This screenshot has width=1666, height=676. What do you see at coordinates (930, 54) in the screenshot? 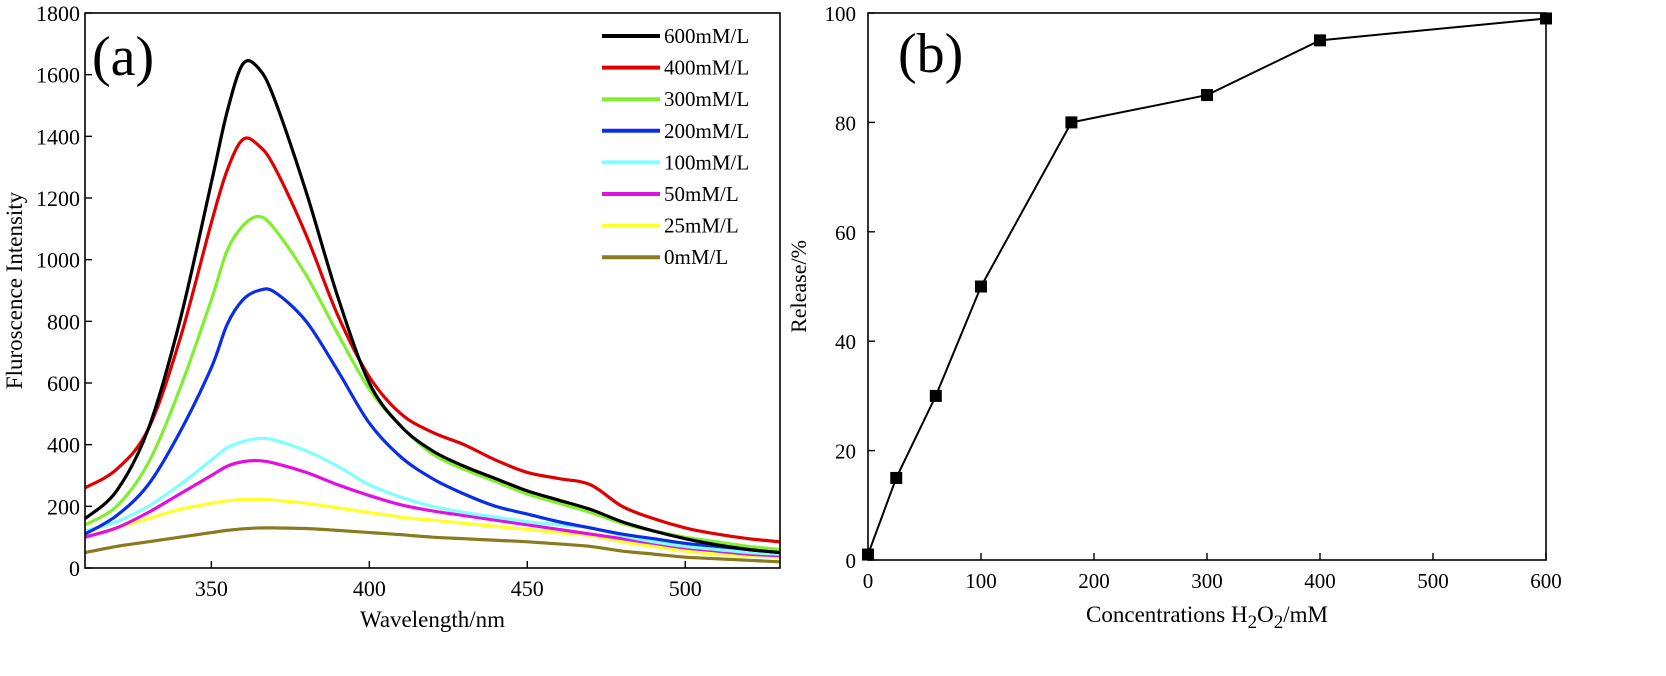
I see `panel-label: (b)` at bounding box center [930, 54].